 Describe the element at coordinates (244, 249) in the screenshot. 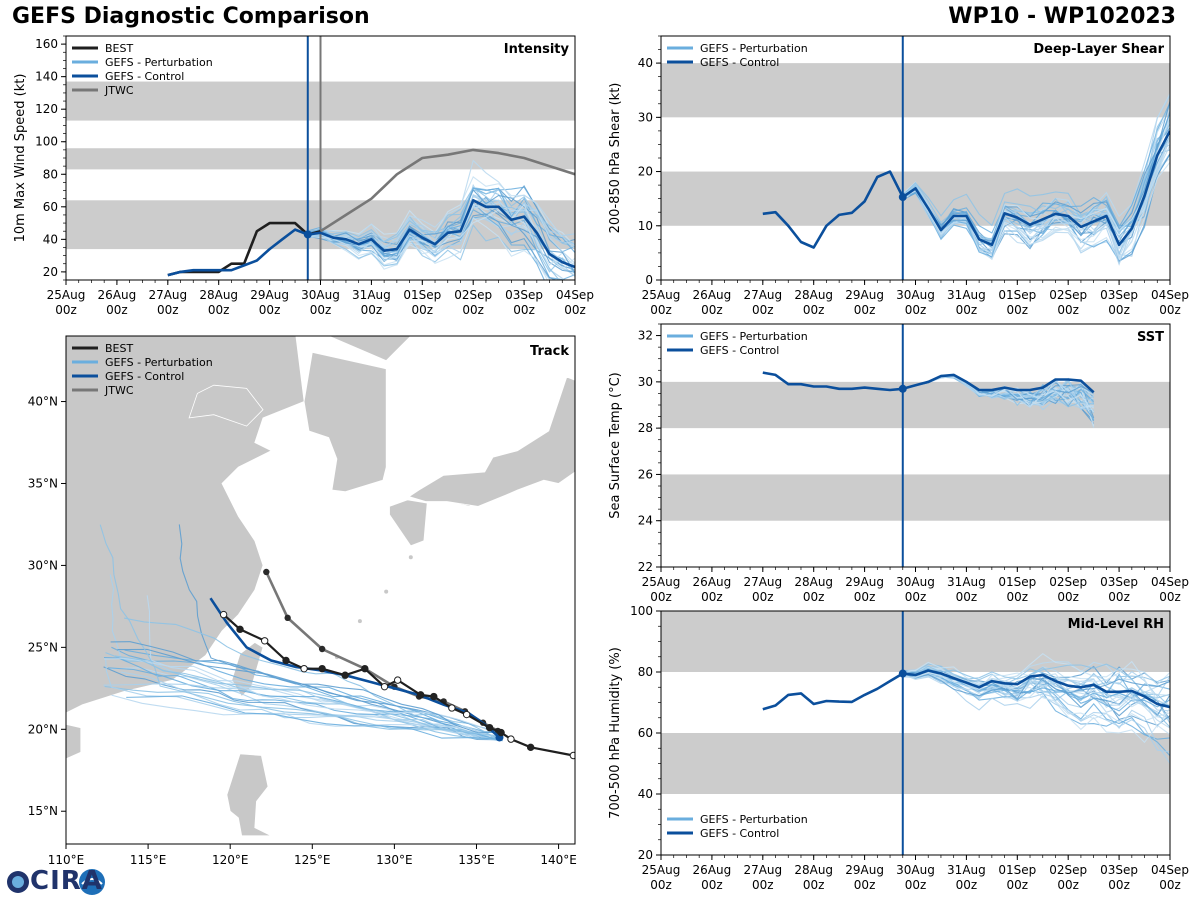

I see `best-line` at that location.